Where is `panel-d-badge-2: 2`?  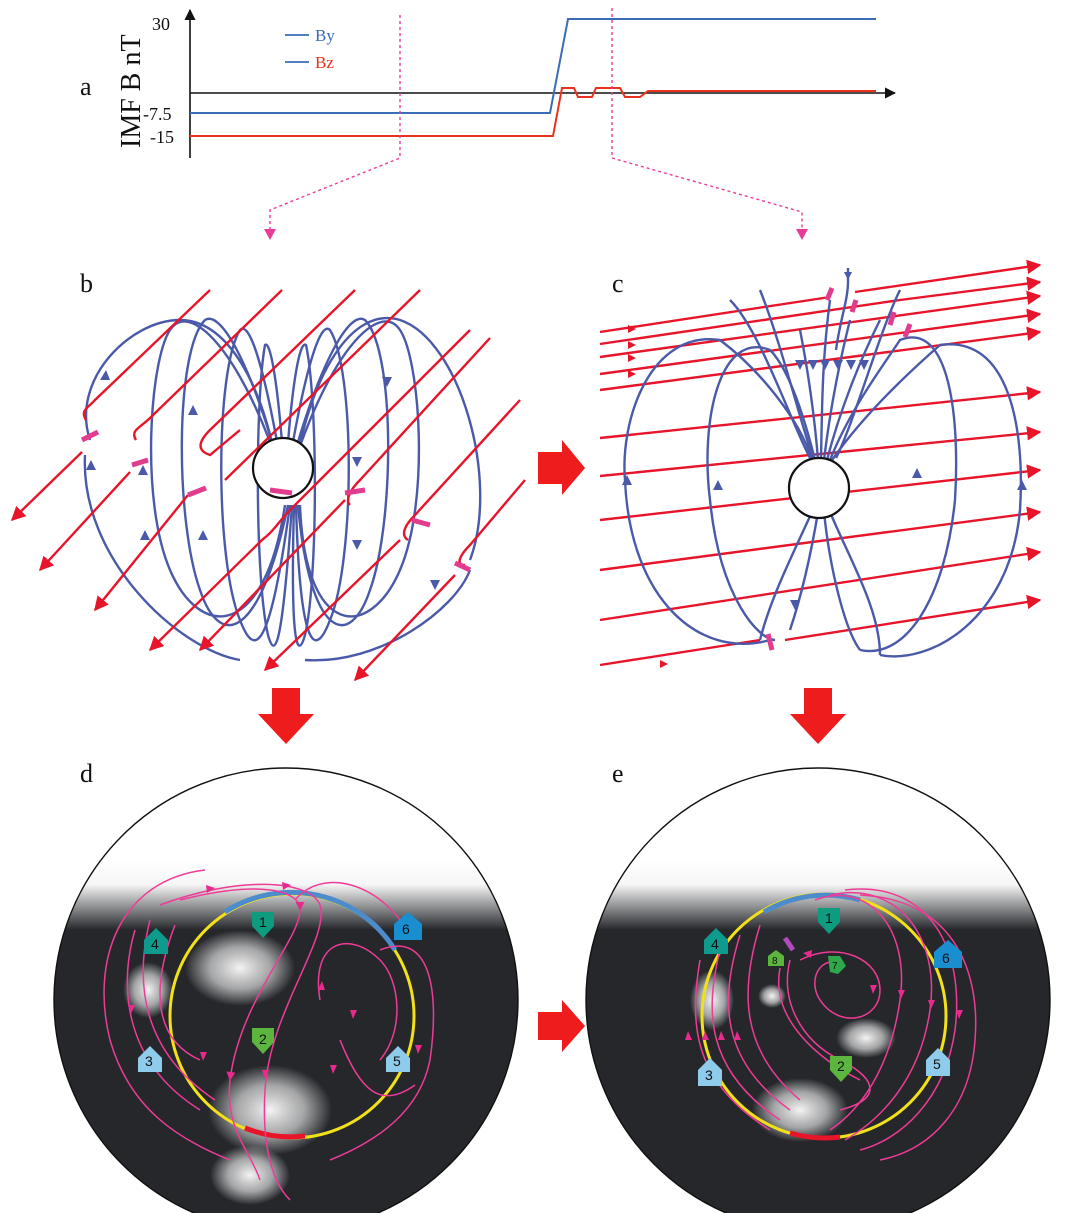 panel-d-badge-2: 2 is located at coordinates (263, 1041).